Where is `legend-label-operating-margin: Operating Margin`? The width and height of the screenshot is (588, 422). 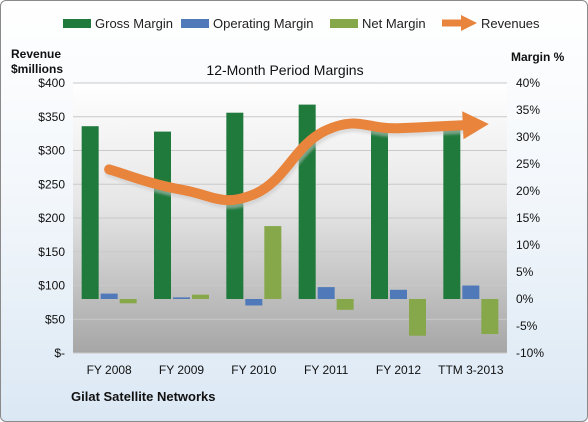 legend-label-operating-margin: Operating Margin is located at coordinates (263, 23).